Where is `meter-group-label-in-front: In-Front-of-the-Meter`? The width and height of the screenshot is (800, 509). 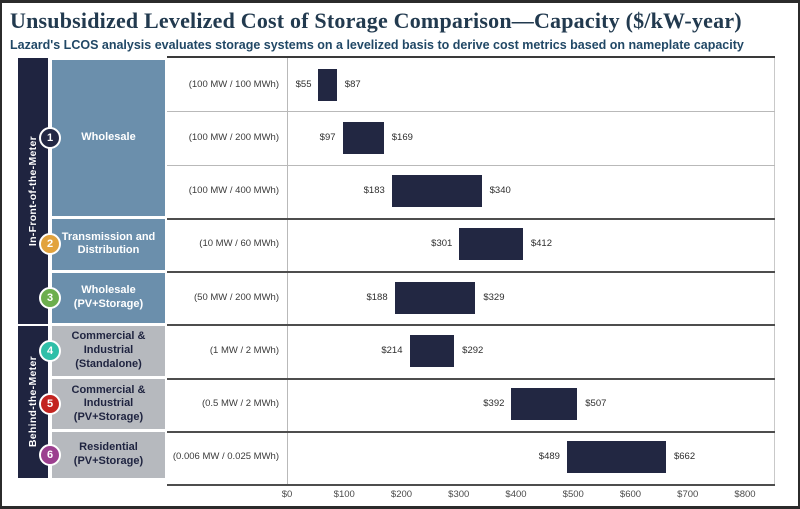 meter-group-label-in-front: In-Front-of-the-Meter is located at coordinates (33, 191).